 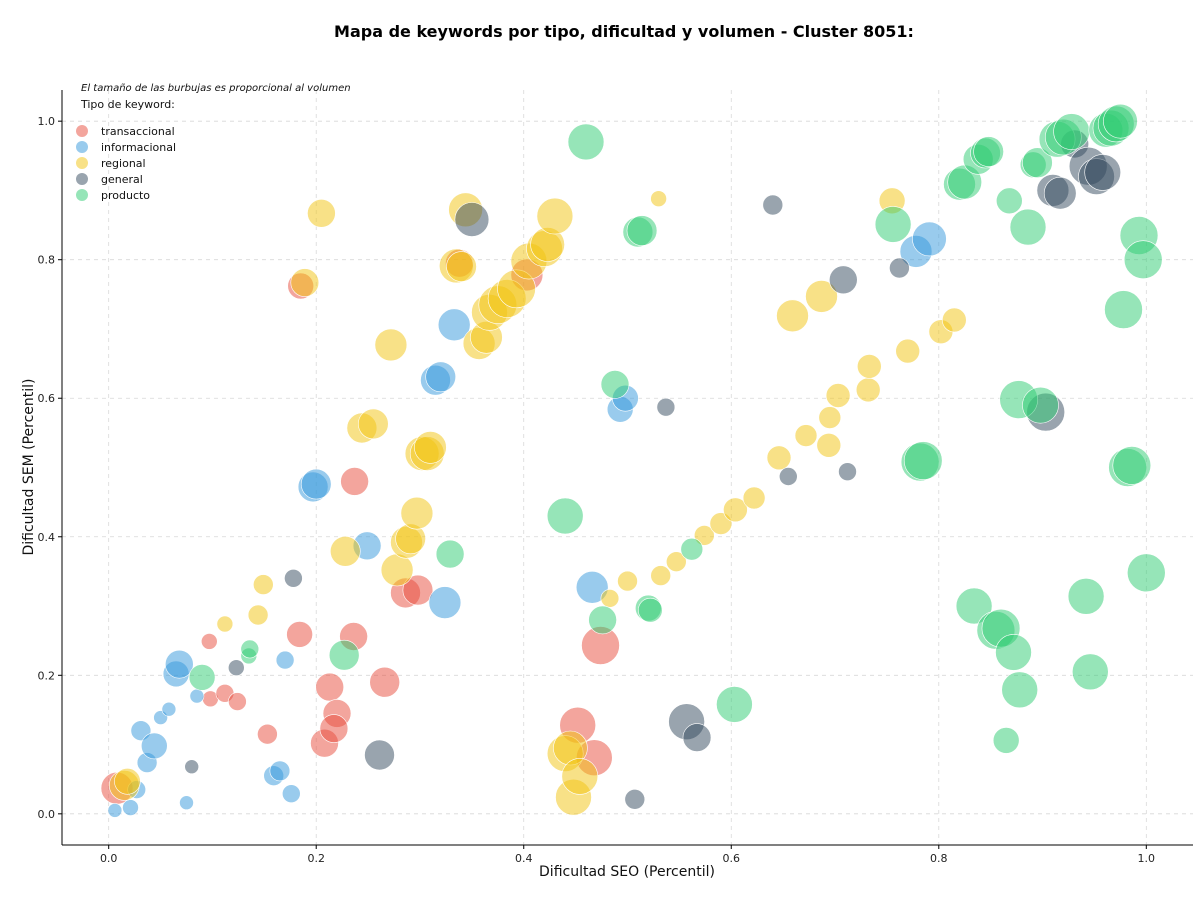 What do you see at coordinates (123, 163) in the screenshot?
I see `legend-label-regional: regional` at bounding box center [123, 163].